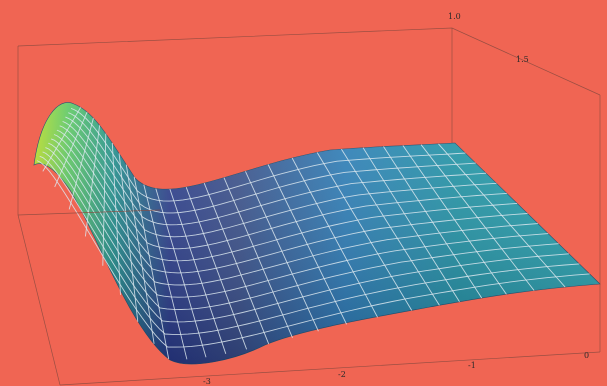  What do you see at coordinates (396, 368) in the screenshot?
I see `x-axis-ticks: -3 -2 -1 0` at bounding box center [396, 368].